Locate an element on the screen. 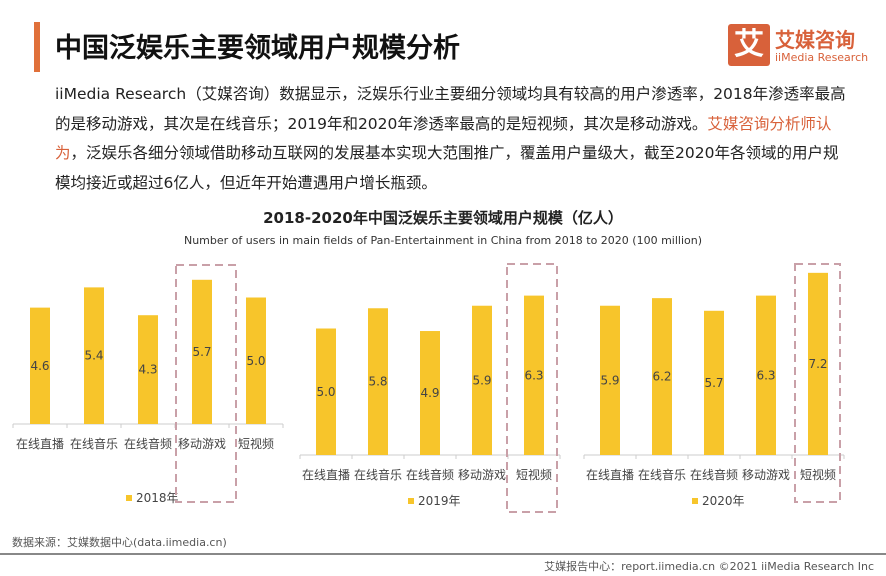 The width and height of the screenshot is (886, 576). logo-mark: 艾 is located at coordinates (749, 45).